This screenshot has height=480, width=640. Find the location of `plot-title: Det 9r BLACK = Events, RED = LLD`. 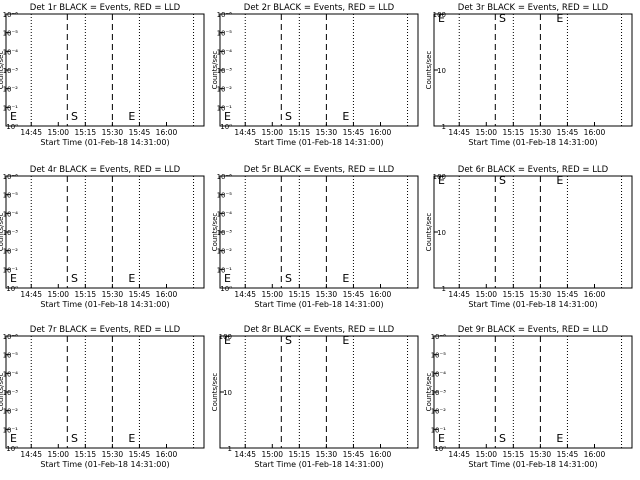

plot-title: Det 9r BLACK = Events, RED = LLD is located at coordinates (533, 330).